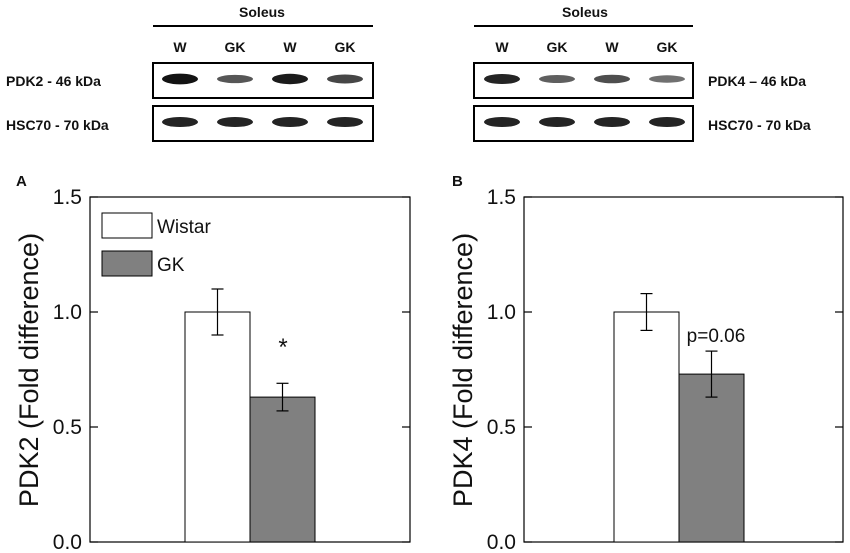 This screenshot has height=553, width=850. What do you see at coordinates (53, 81) in the screenshot?
I see `blot-row-label: PDK2 - 46 kDa` at bounding box center [53, 81].